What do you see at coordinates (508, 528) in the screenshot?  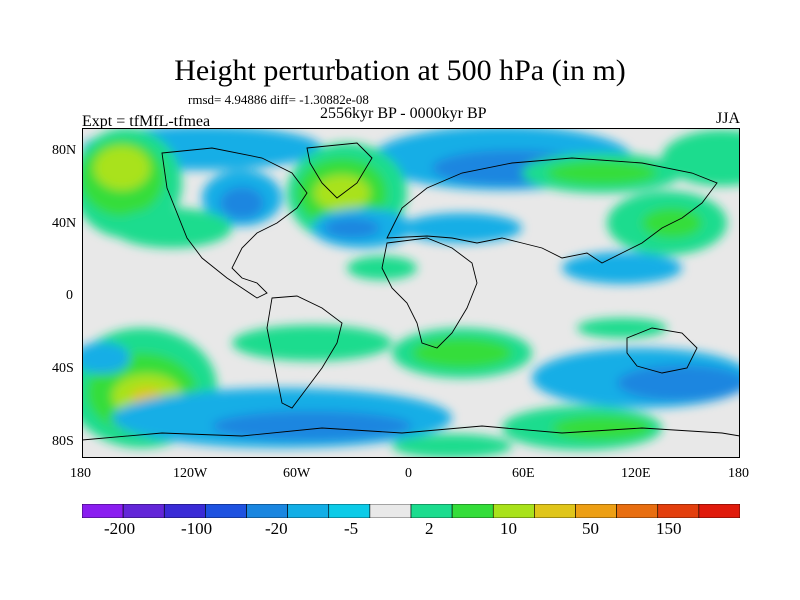 I see `colorbar-label: 10` at bounding box center [508, 528].